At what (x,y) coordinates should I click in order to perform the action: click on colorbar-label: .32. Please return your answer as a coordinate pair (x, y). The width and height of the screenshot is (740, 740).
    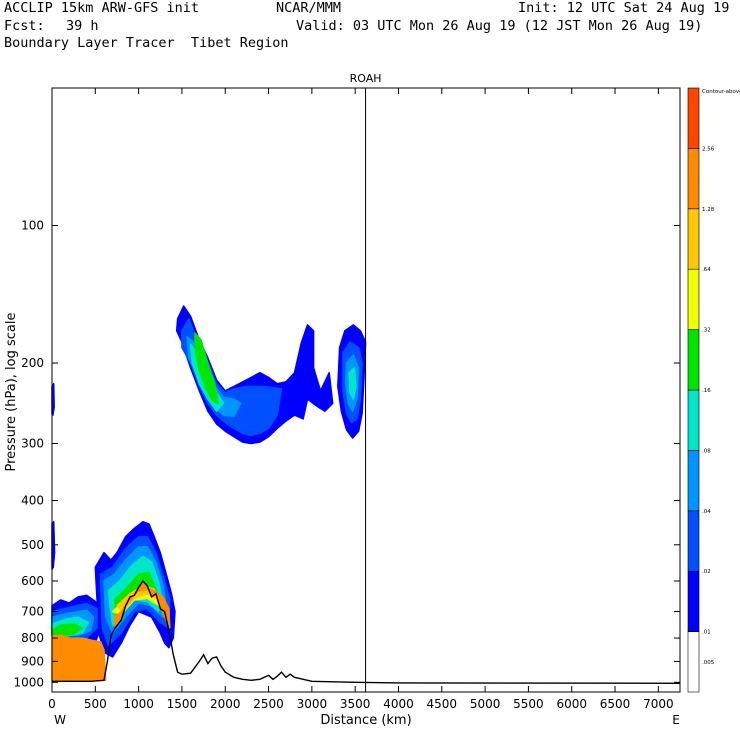
    Looking at the image, I should click on (706, 331).